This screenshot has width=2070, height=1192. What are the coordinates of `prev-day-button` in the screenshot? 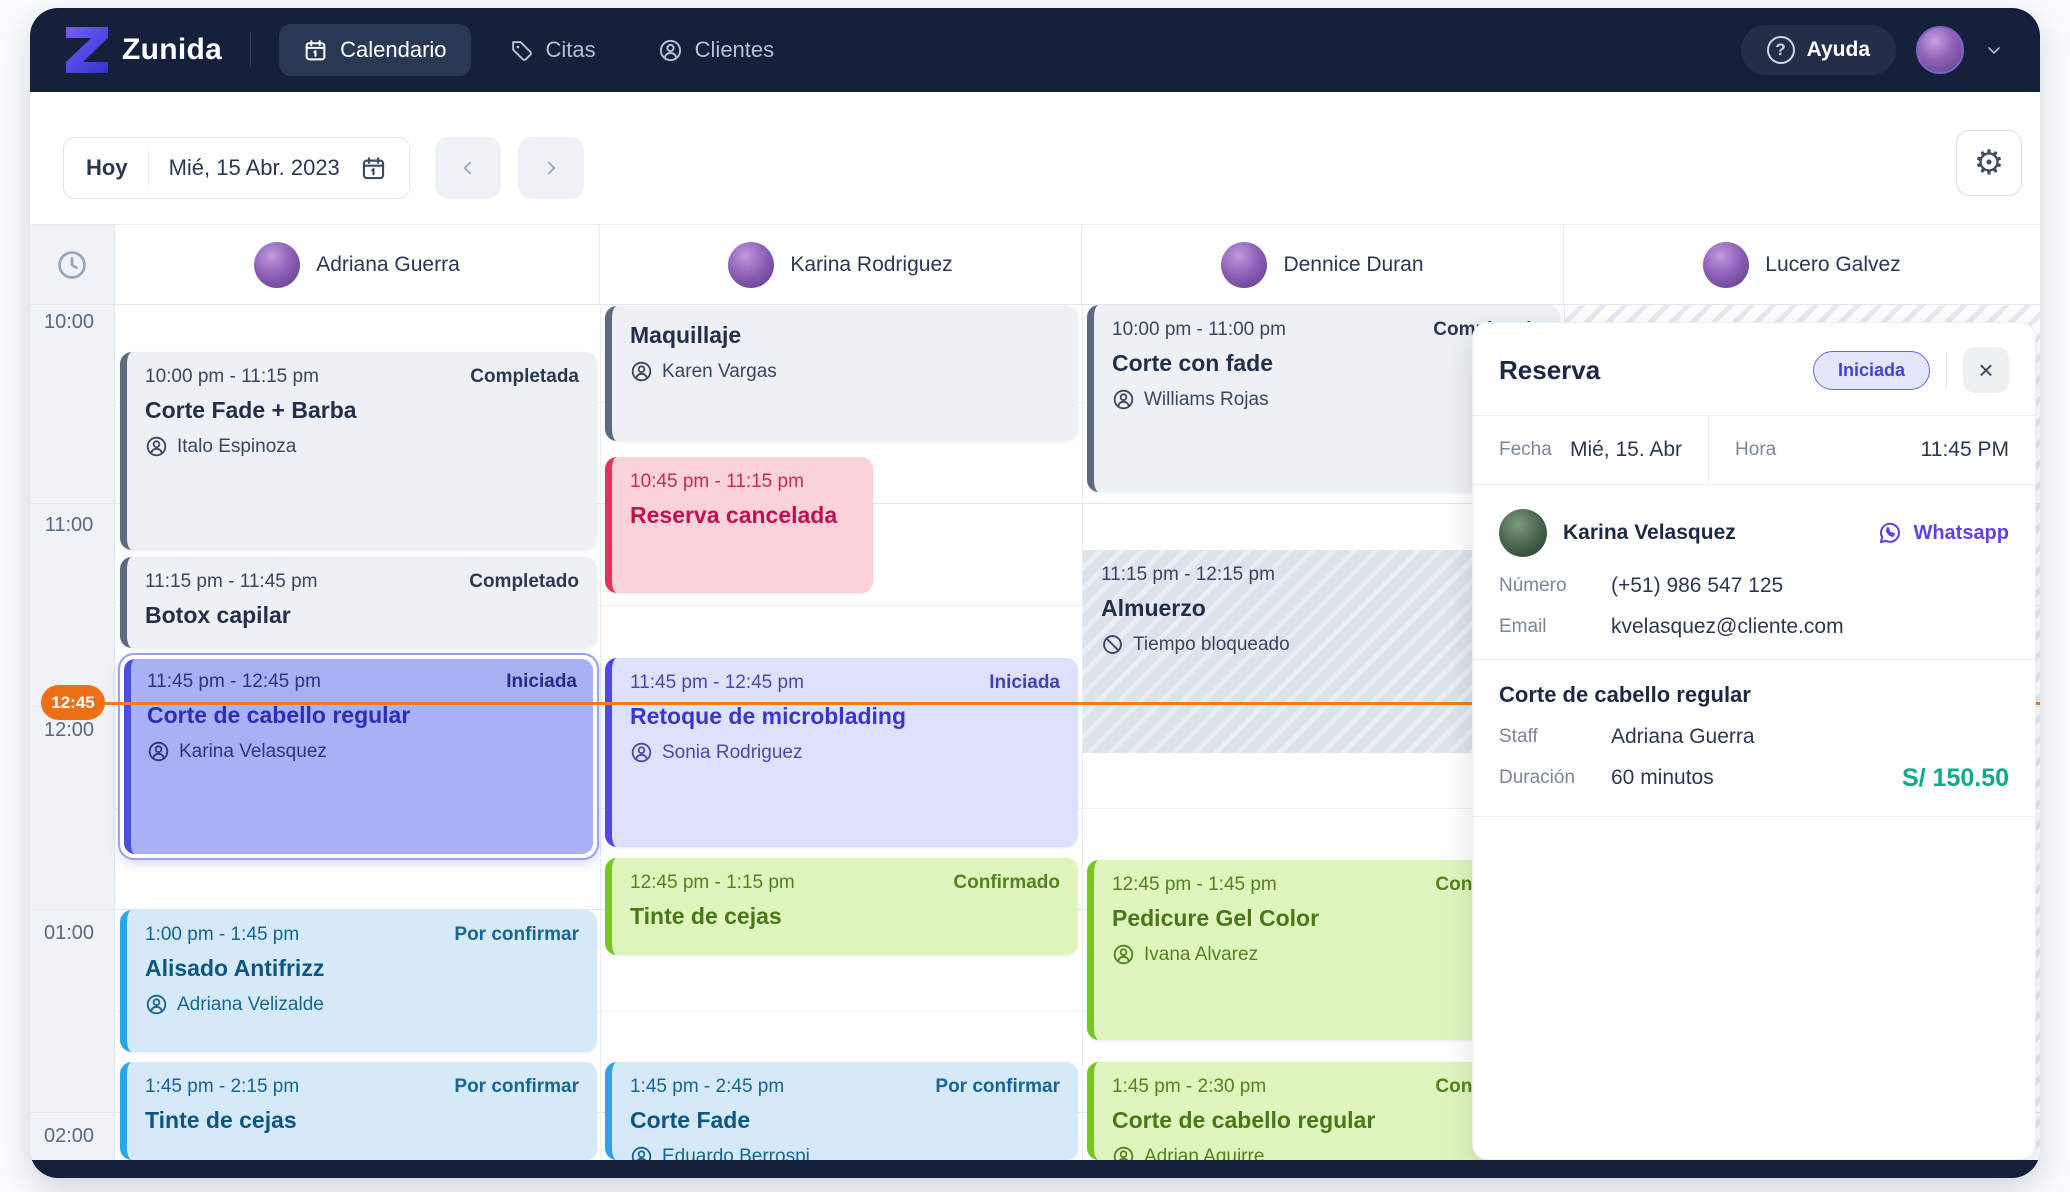 It's located at (468, 168).